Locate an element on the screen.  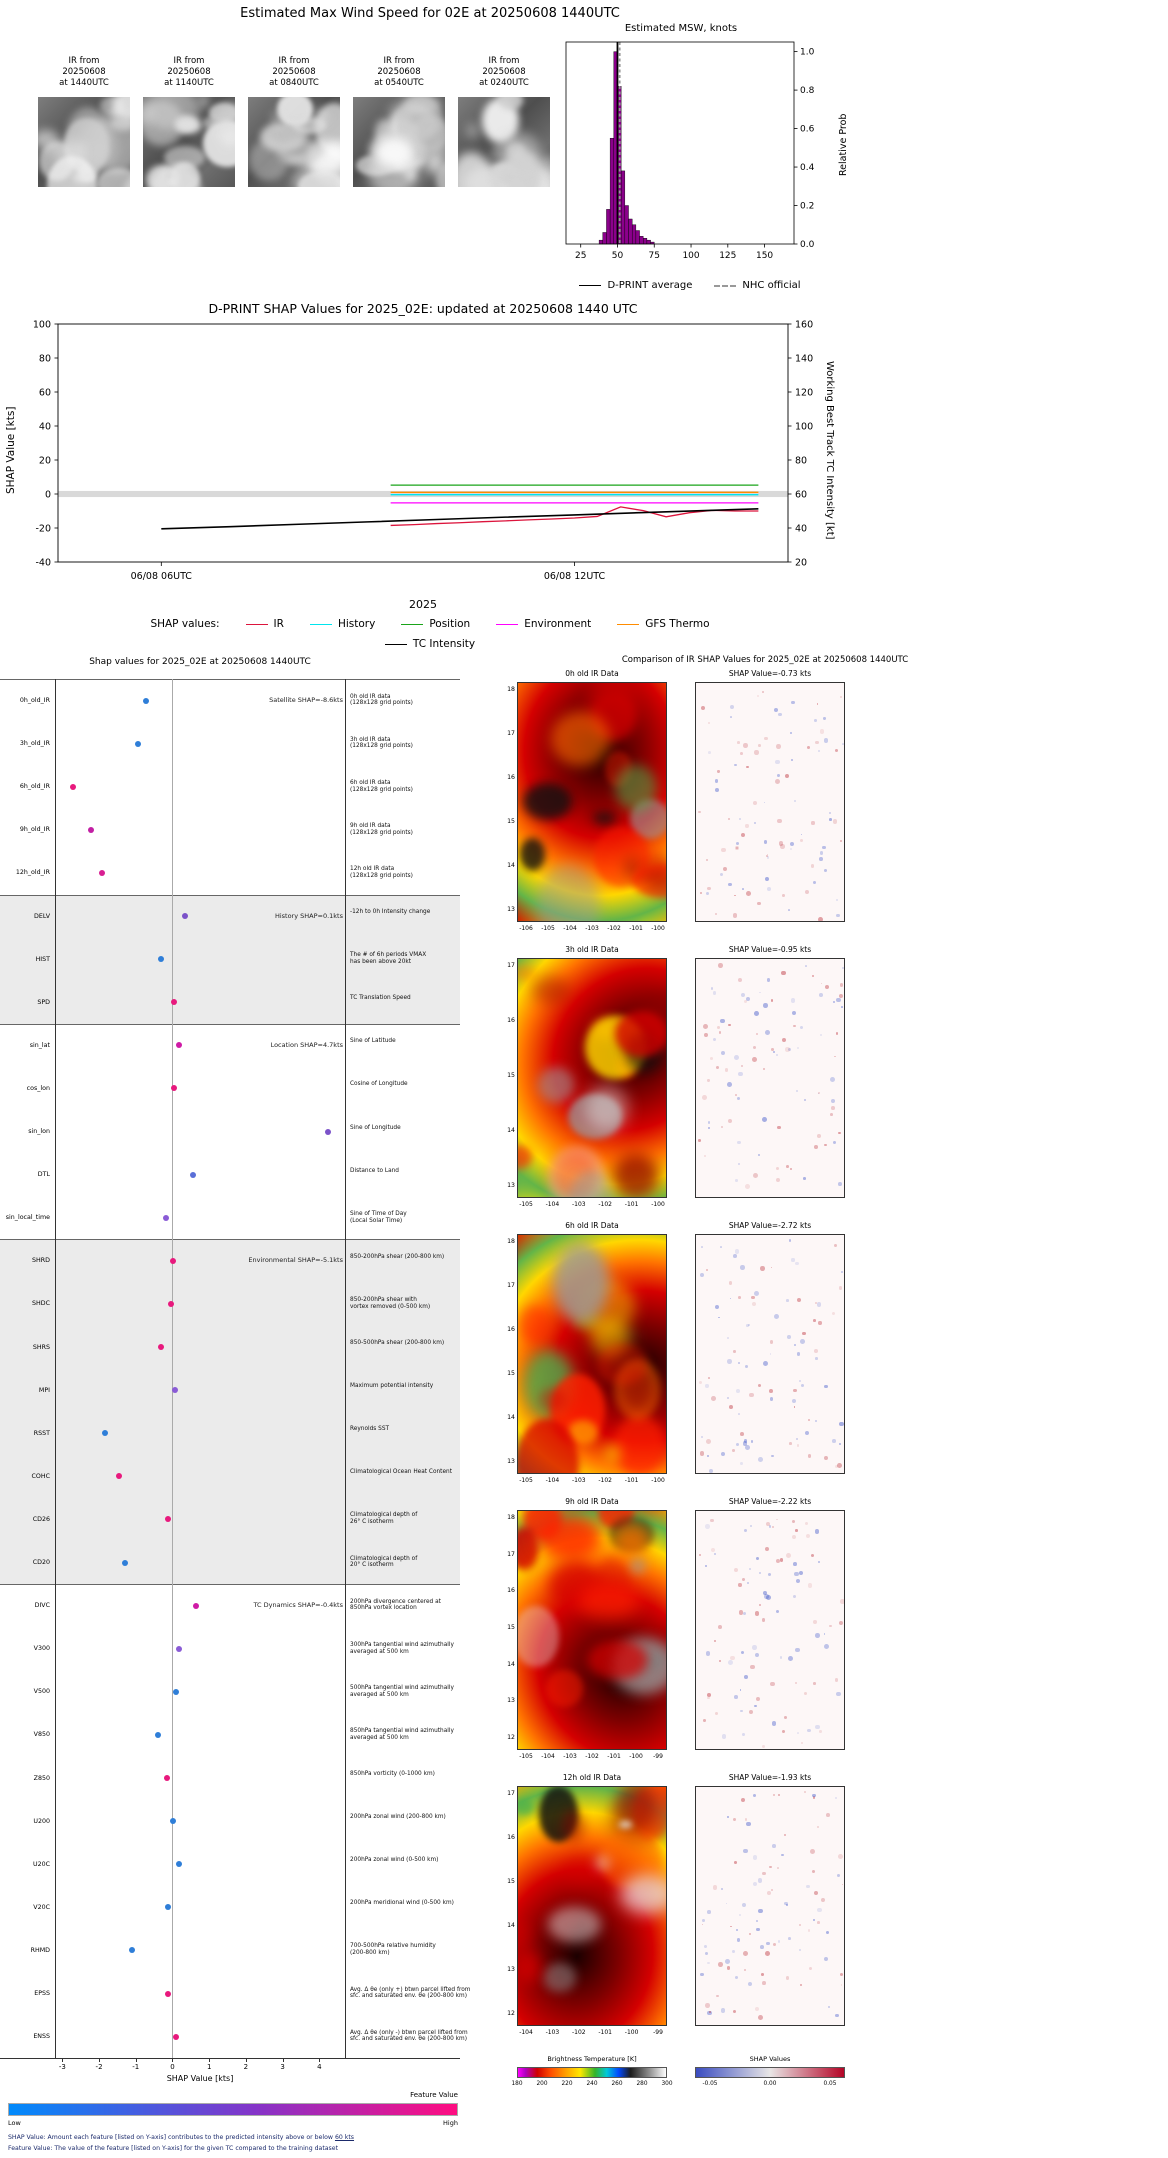
histogram-ylabel: Relative Prob is located at coordinates (843, 145).